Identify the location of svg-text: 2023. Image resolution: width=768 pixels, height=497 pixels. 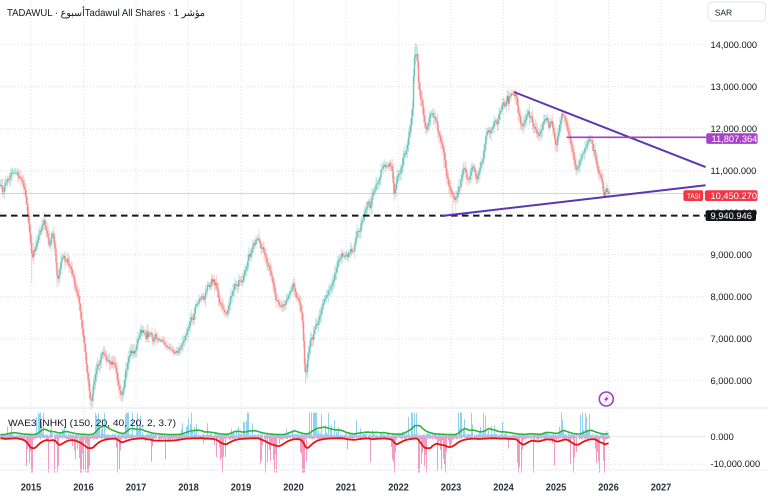
(451, 488).